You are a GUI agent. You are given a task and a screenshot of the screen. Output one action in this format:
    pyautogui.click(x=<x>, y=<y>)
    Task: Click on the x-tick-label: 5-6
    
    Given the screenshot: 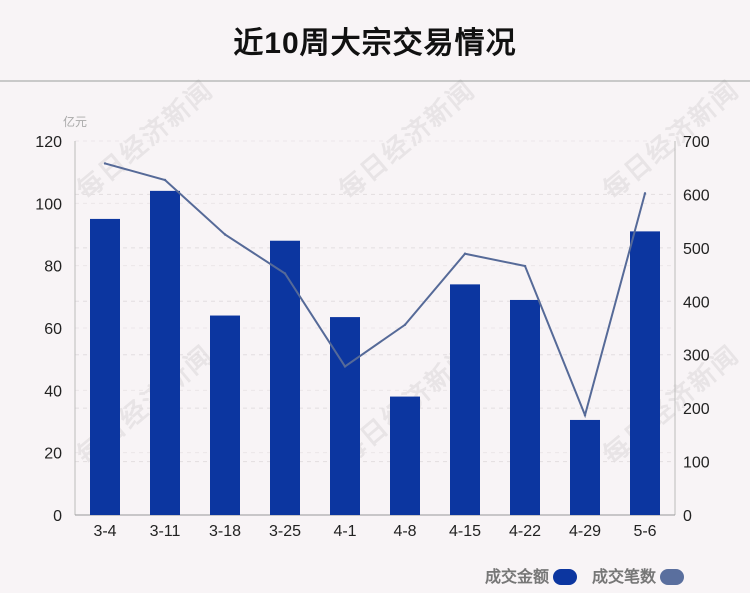 What is the action you would take?
    pyautogui.click(x=644, y=531)
    